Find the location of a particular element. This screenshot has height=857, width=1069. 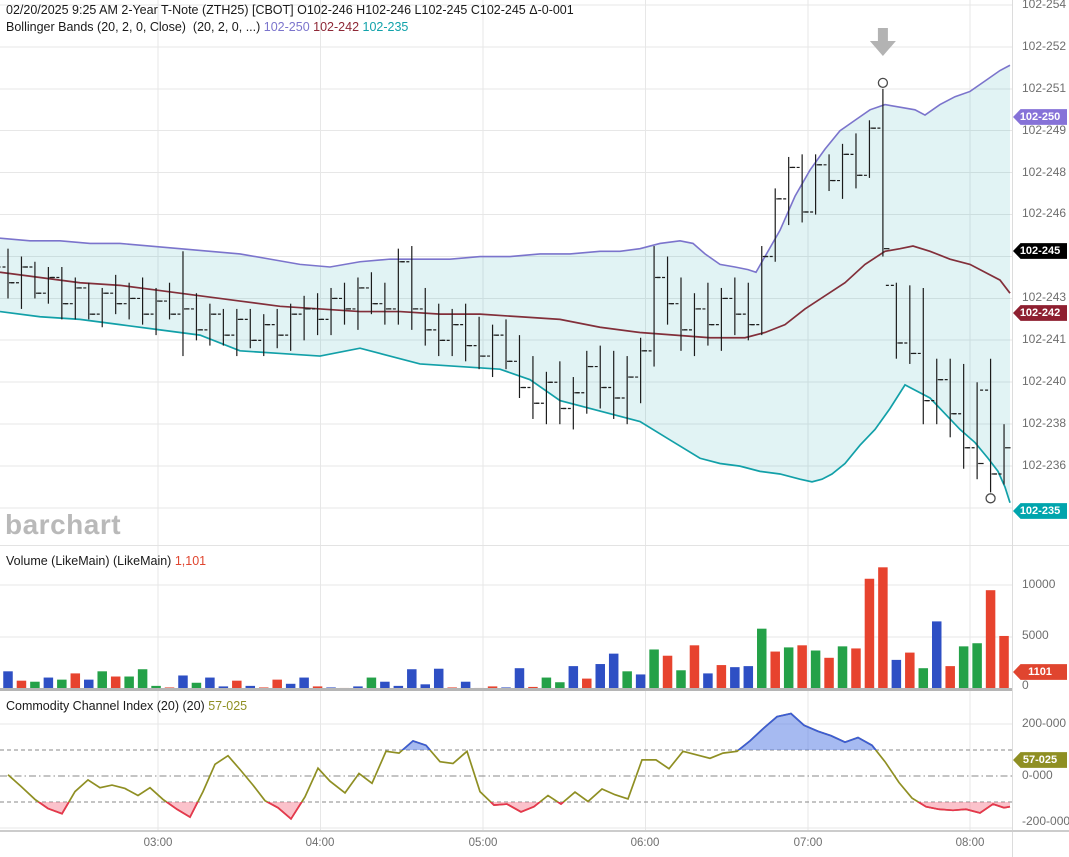

volume-baseline is located at coordinates (506, 689).